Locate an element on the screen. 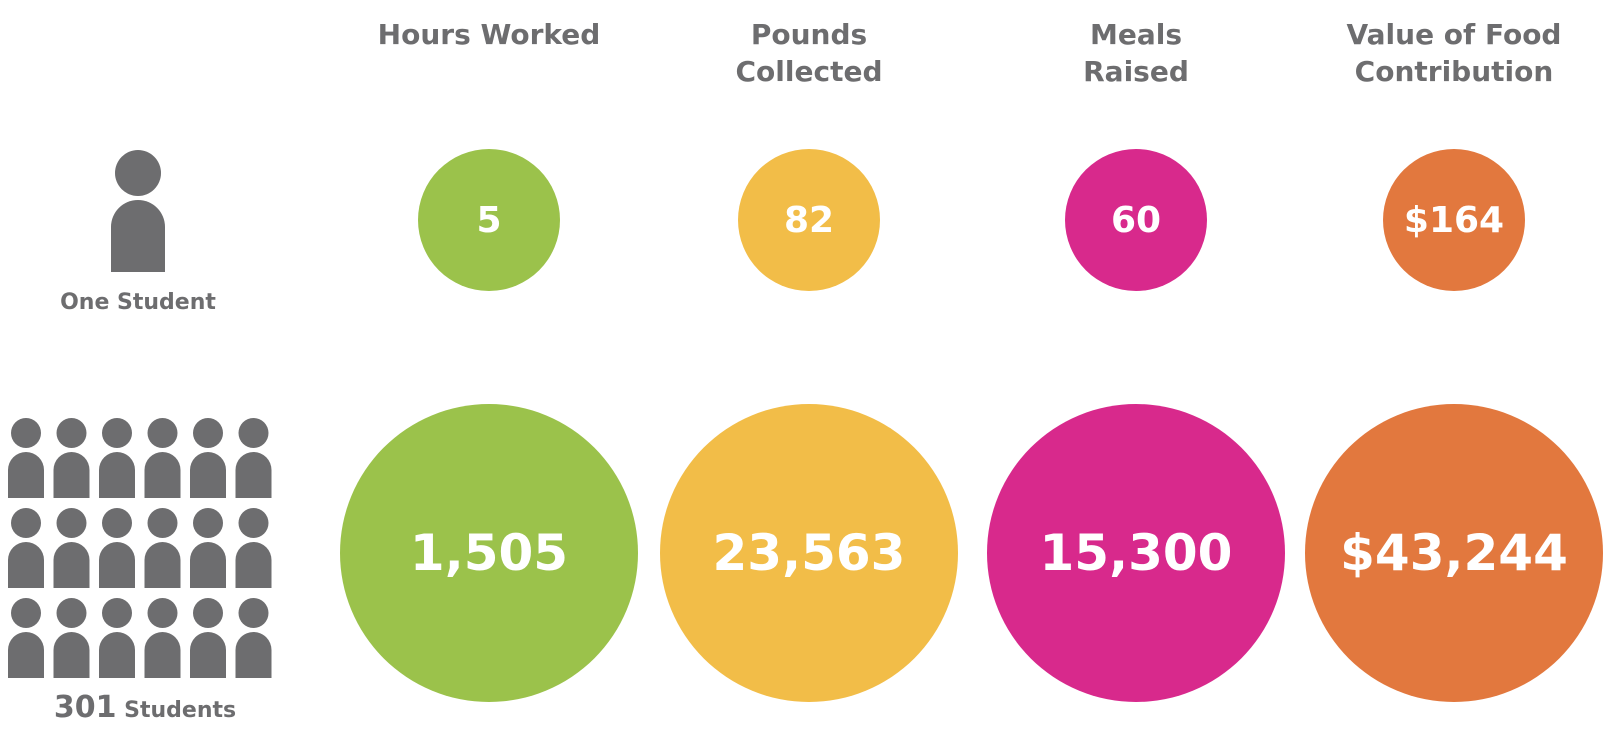 The height and width of the screenshot is (740, 1616). value-circle: $164 is located at coordinates (1454, 220).